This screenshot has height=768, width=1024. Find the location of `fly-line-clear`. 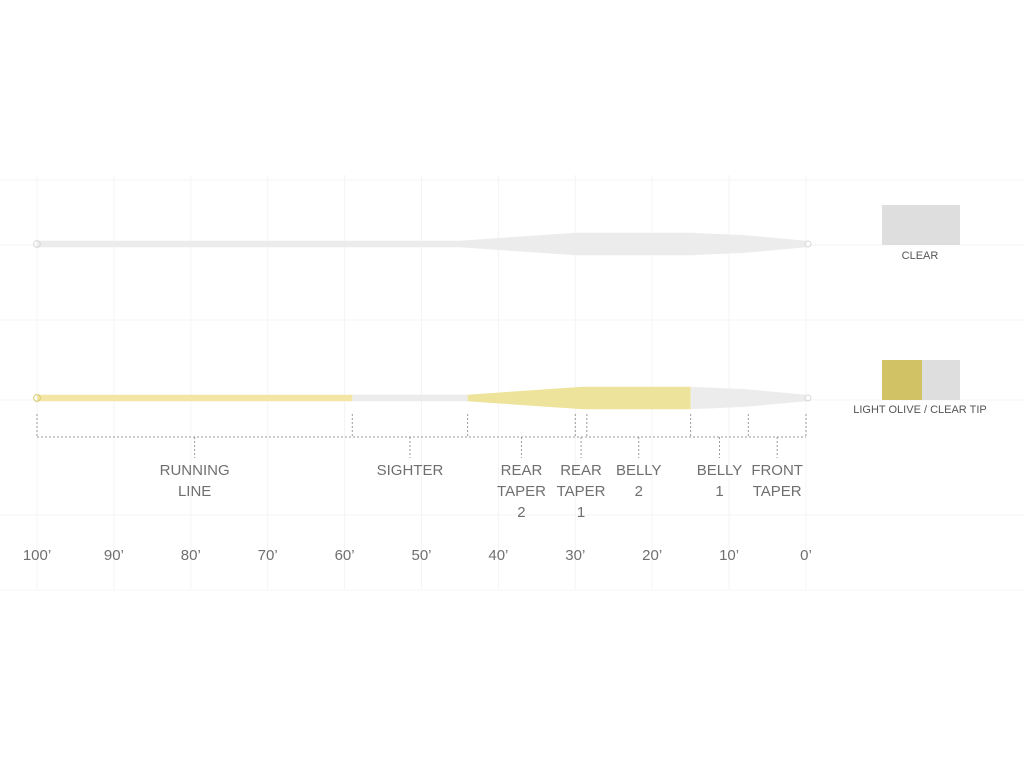

fly-line-clear is located at coordinates (422, 244).